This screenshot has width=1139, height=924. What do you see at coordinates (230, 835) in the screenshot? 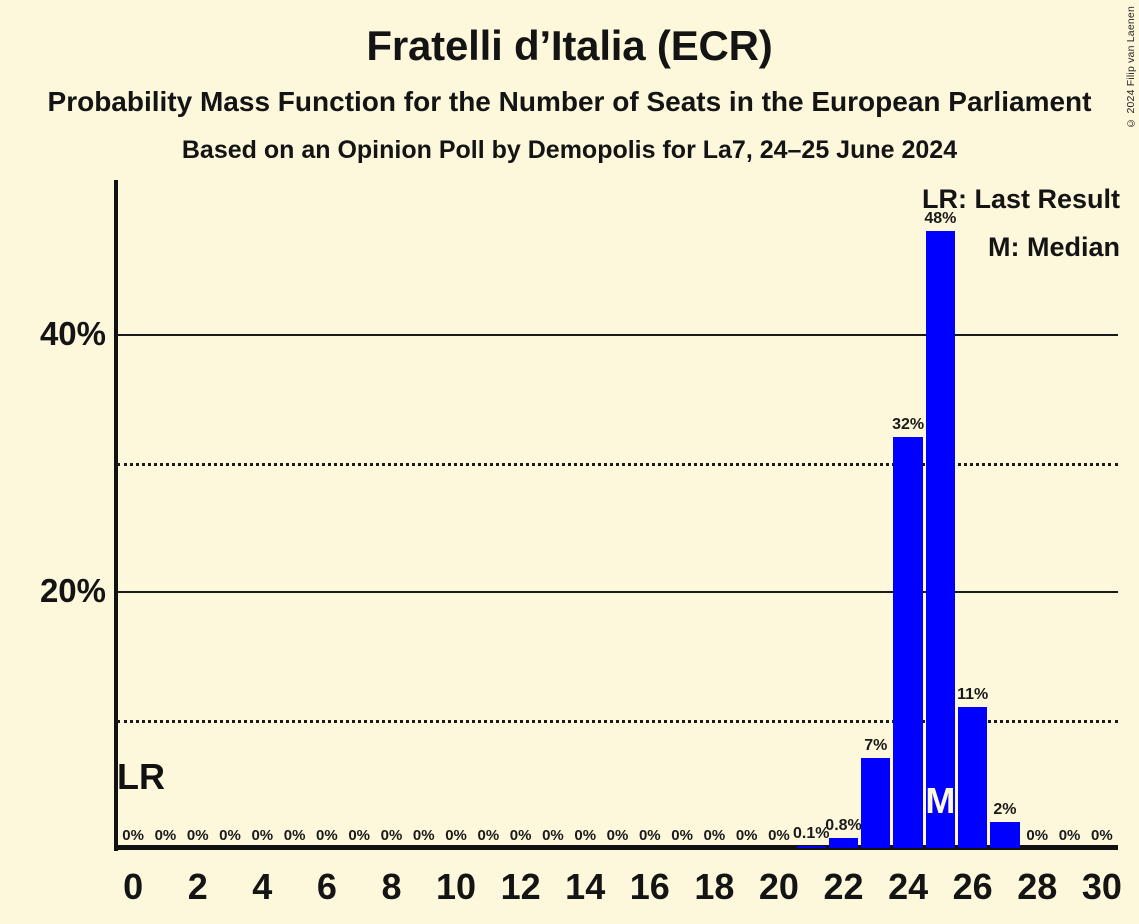
I see `bar-value-label-3: 0%` at bounding box center [230, 835].